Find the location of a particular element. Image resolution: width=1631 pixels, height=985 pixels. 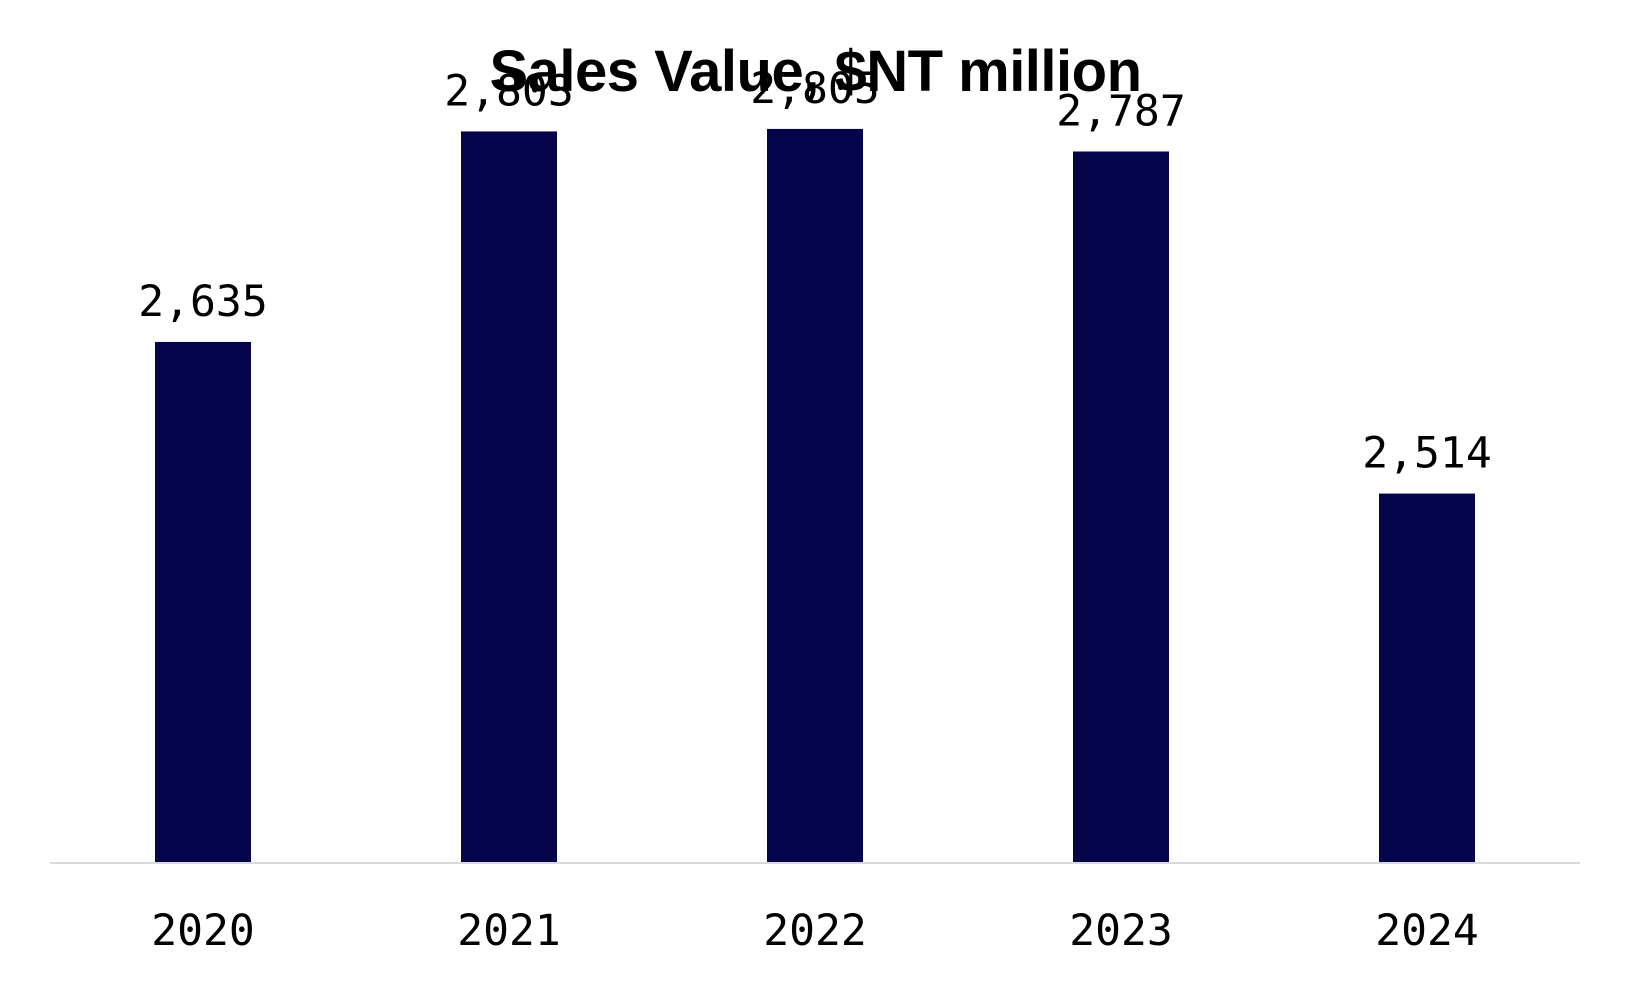

data-label-2022: 2,805 is located at coordinates (814, 89).